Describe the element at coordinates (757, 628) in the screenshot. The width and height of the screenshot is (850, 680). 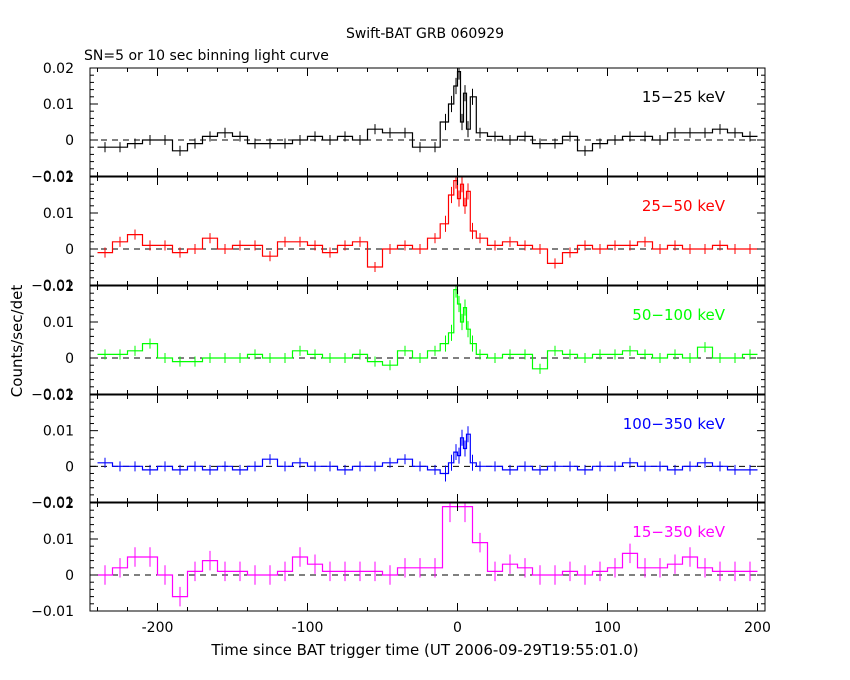
I see `x-tick-label: 200` at that location.